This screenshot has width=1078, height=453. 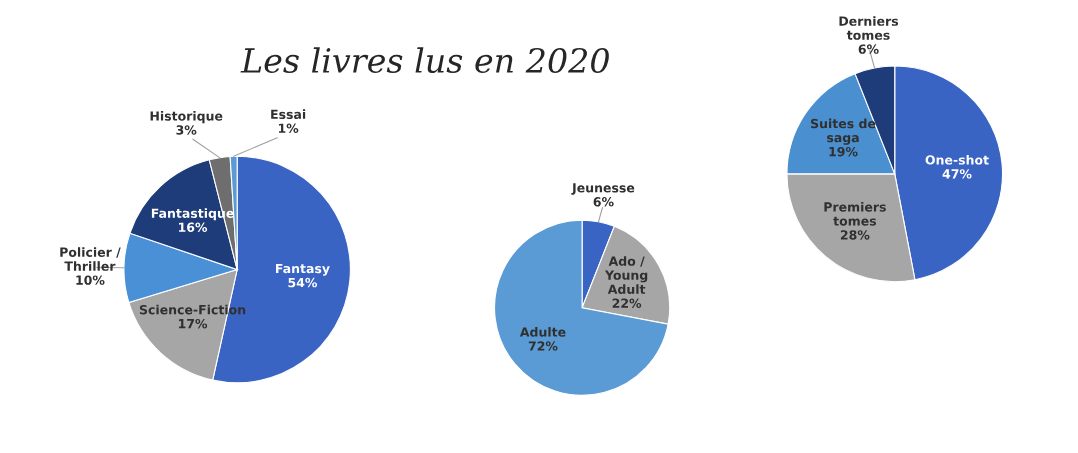 What do you see at coordinates (90, 259) in the screenshot?
I see `slice-label: Policier / Thriller` at bounding box center [90, 259].